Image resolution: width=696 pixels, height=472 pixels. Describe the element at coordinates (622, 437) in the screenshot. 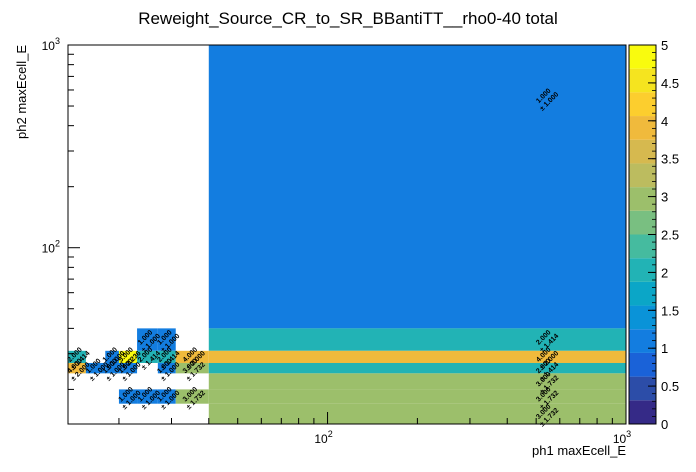

I see `x-tick-label: 10³` at that location.